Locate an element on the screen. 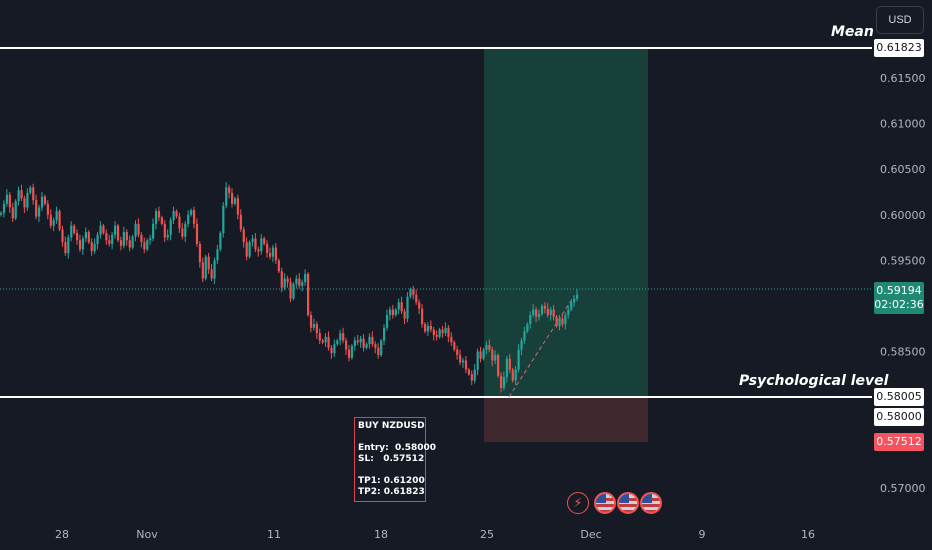  lightning-icon: ⚡︎ is located at coordinates (578, 503).